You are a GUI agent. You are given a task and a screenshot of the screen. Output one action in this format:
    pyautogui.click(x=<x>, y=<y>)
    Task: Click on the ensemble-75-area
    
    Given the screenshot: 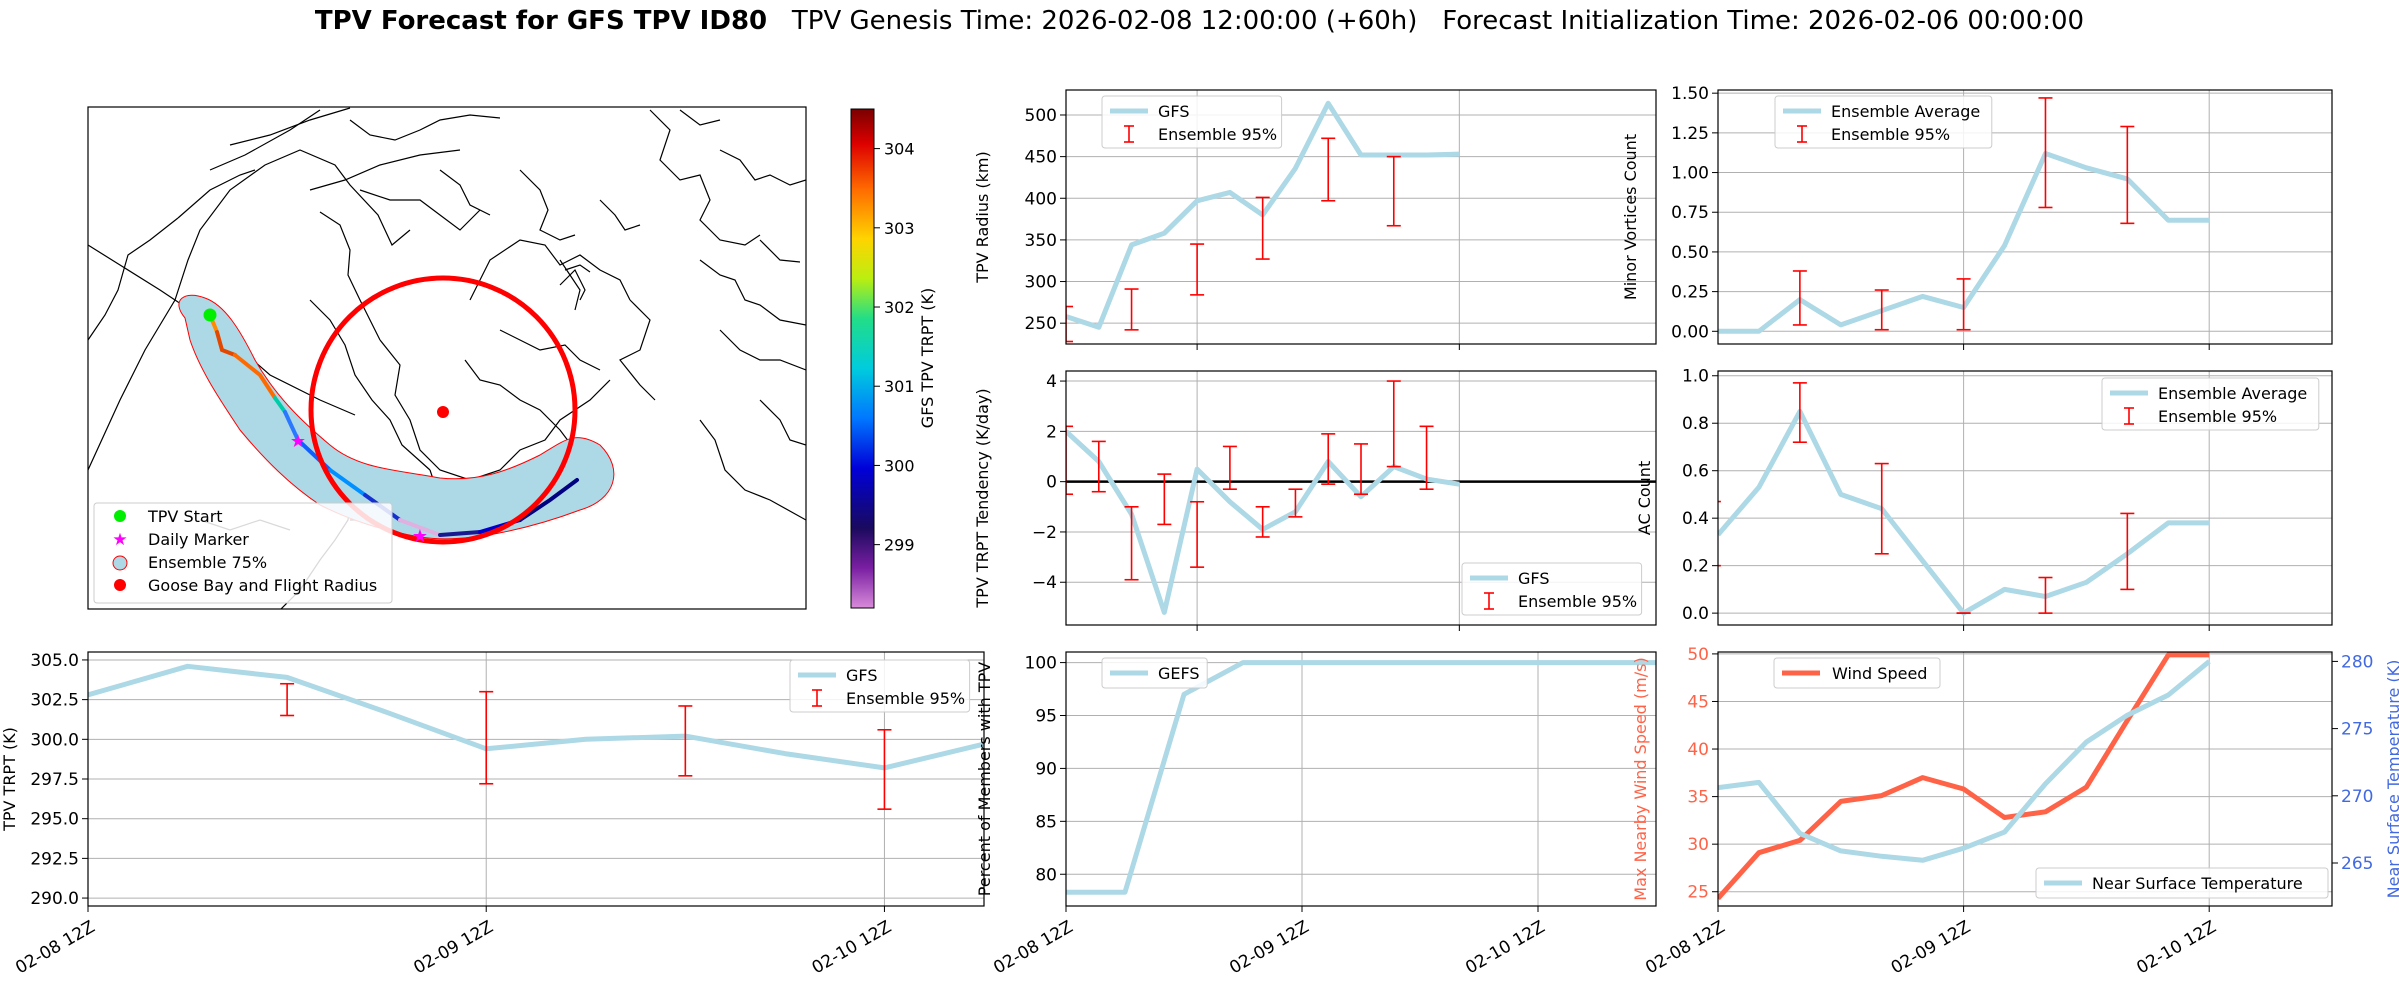 What is the action you would take?
    pyautogui.click(x=396, y=417)
    